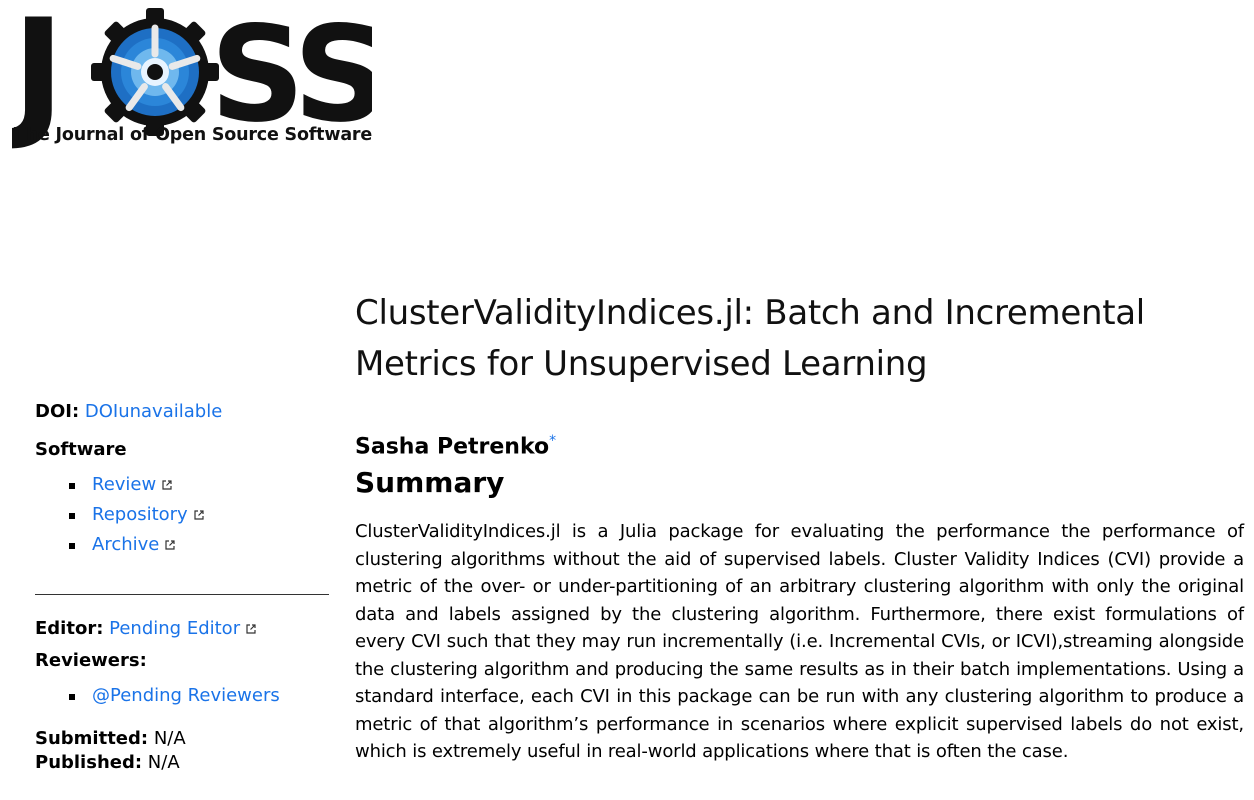 Image resolution: width=1254 pixels, height=800 pixels. I want to click on list-item: Review, so click(182, 485).